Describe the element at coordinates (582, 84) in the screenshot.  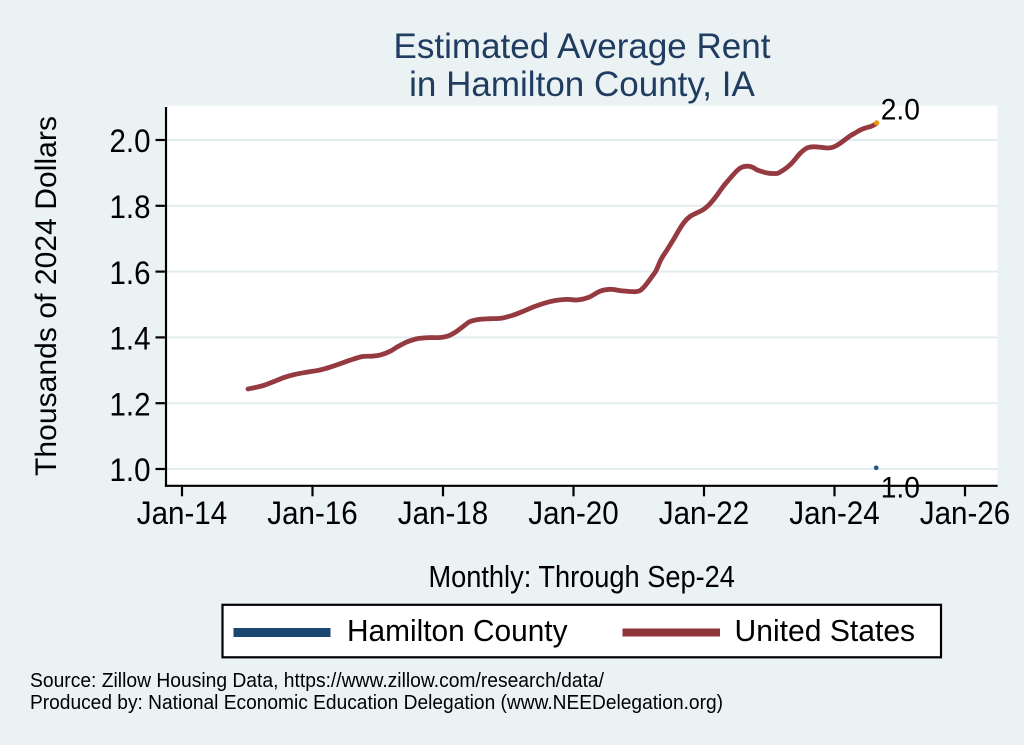
I see `svg-text: in Hamilton County, IA` at that location.